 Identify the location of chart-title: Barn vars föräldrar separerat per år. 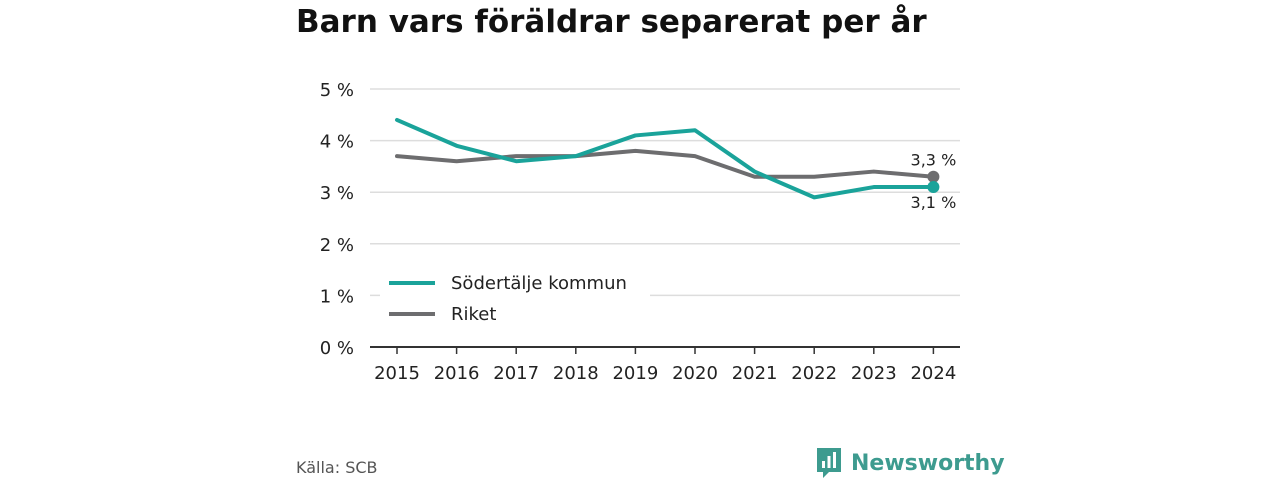
(611, 22).